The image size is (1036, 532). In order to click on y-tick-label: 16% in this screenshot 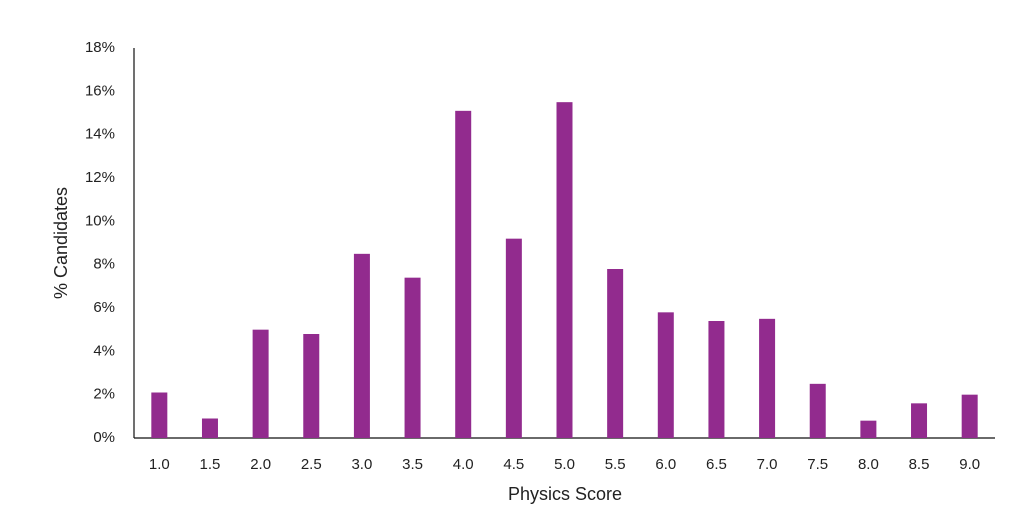, I will do `click(100, 90)`.